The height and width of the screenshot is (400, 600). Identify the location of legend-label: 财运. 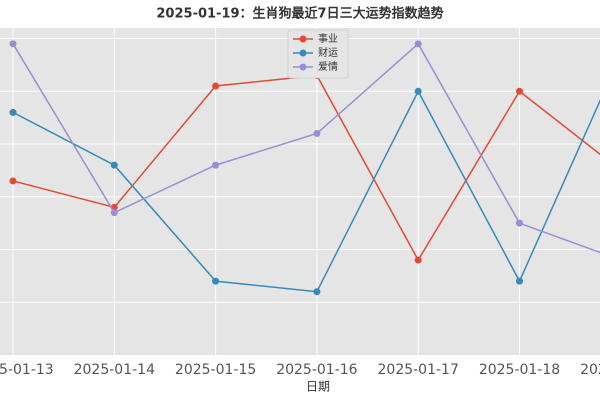
(328, 52).